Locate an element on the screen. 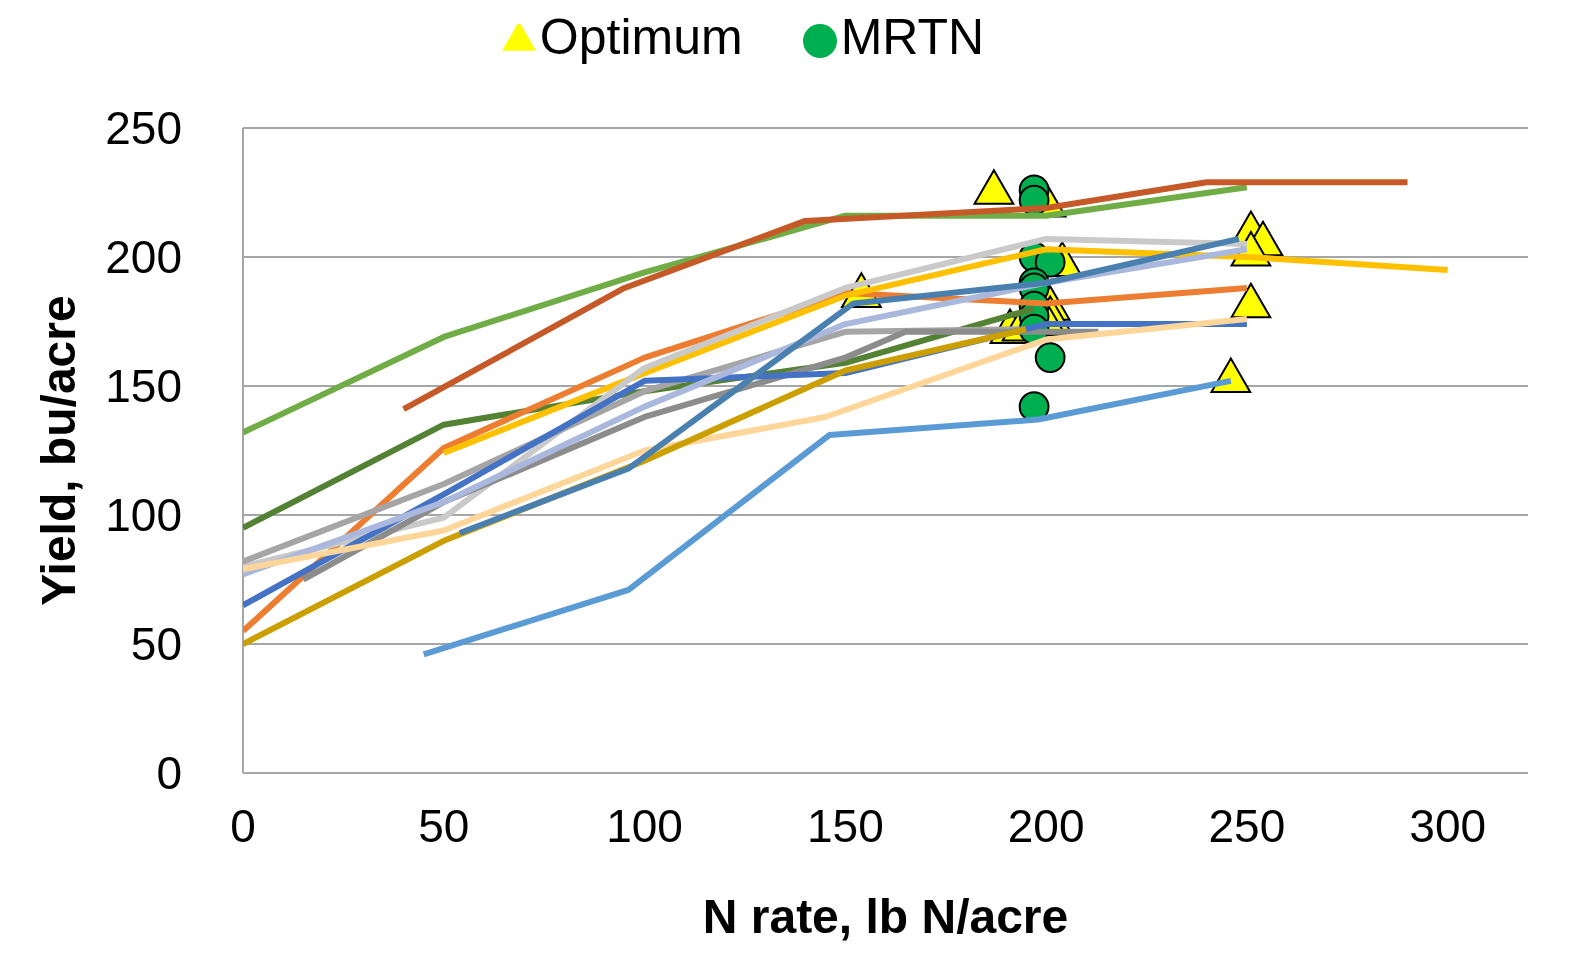 The height and width of the screenshot is (961, 1574). y-tick-label: 100 is located at coordinates (143, 515).